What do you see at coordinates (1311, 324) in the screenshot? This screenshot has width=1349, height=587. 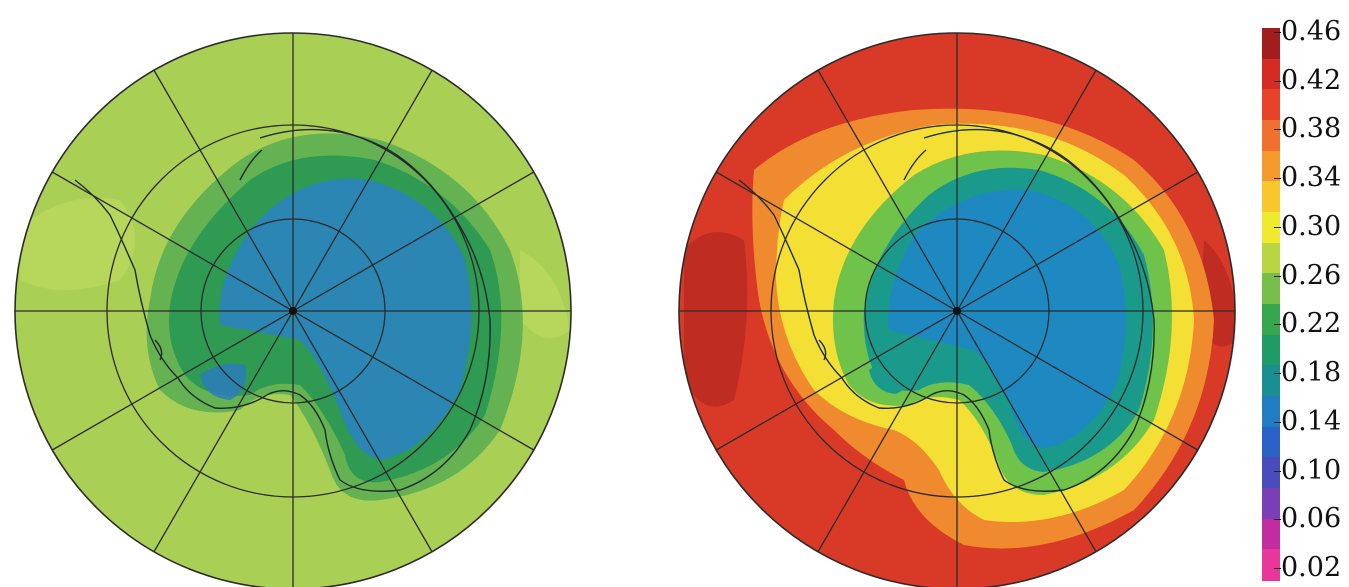 I see `colorbar-tick-label: 0.22` at bounding box center [1311, 324].